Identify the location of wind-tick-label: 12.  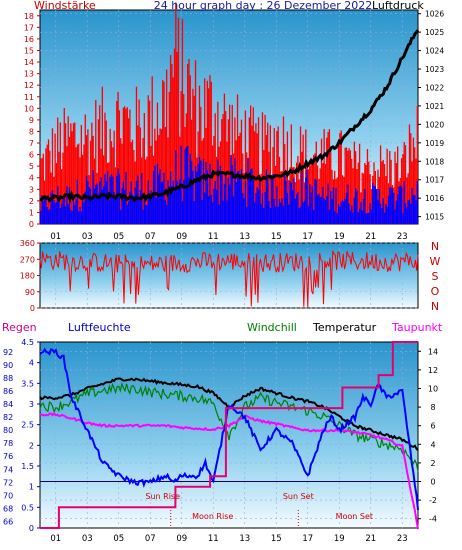
(29, 85).